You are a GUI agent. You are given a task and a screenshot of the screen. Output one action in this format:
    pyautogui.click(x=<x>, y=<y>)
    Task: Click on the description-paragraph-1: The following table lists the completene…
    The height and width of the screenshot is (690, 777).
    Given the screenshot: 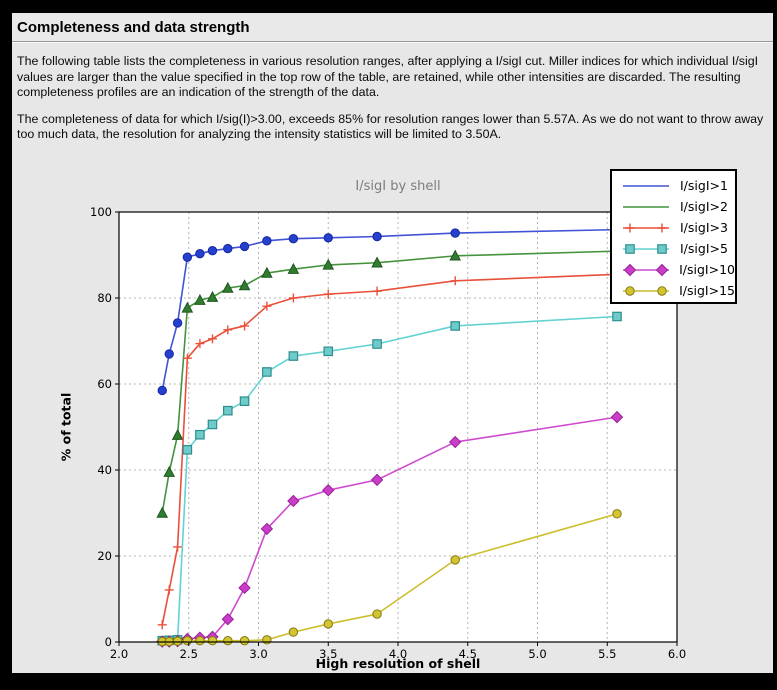 What is the action you would take?
    pyautogui.click(x=388, y=77)
    